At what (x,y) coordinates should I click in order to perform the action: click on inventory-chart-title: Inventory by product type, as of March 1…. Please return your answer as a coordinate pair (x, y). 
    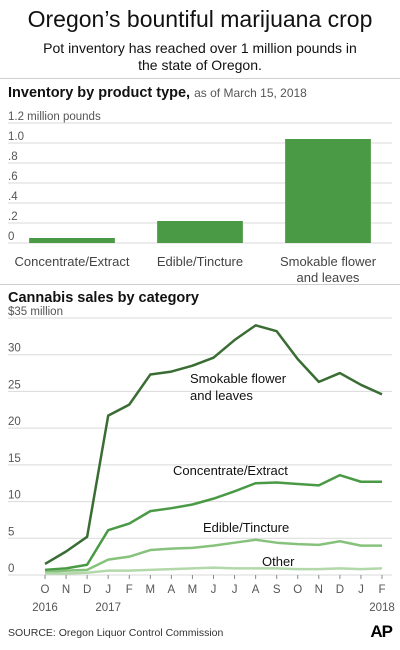
    Looking at the image, I should click on (157, 93).